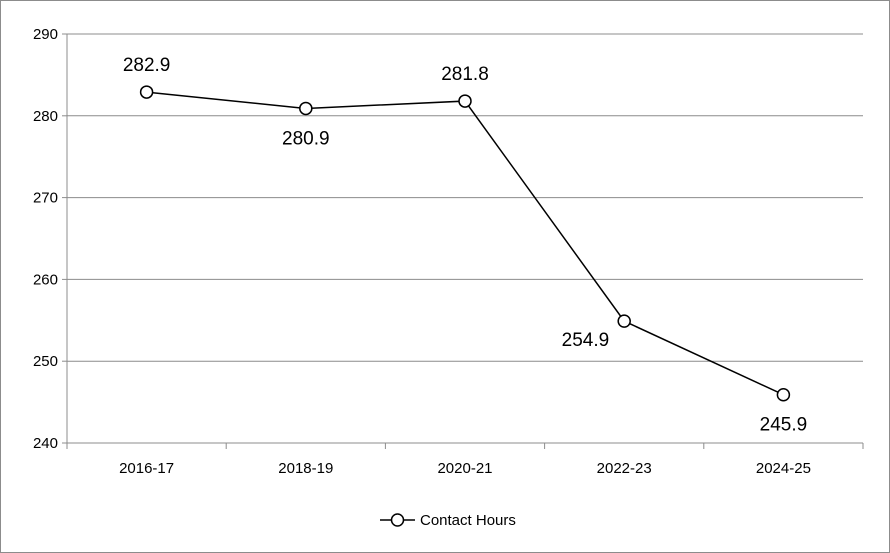 This screenshot has width=890, height=553. Describe the element at coordinates (45, 361) in the screenshot. I see `y-tick-label: 250` at that location.